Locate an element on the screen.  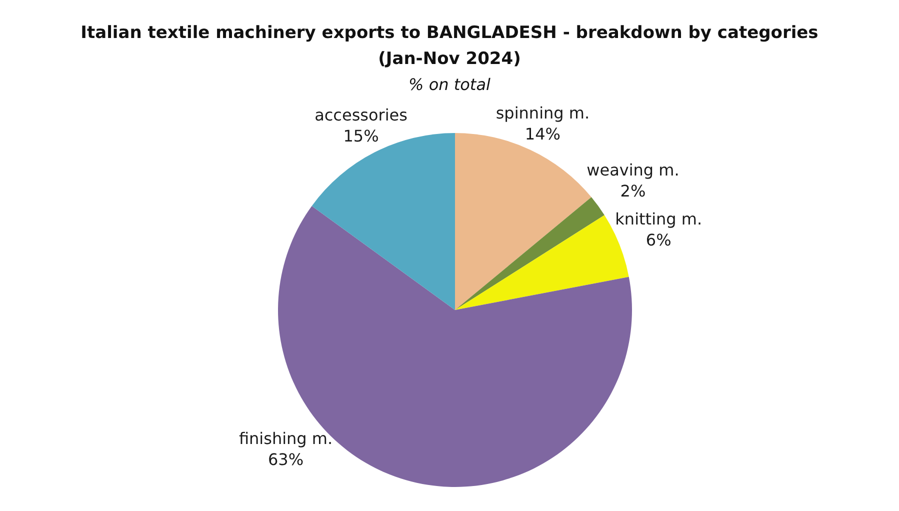
data-label: 63% is located at coordinates (286, 460).